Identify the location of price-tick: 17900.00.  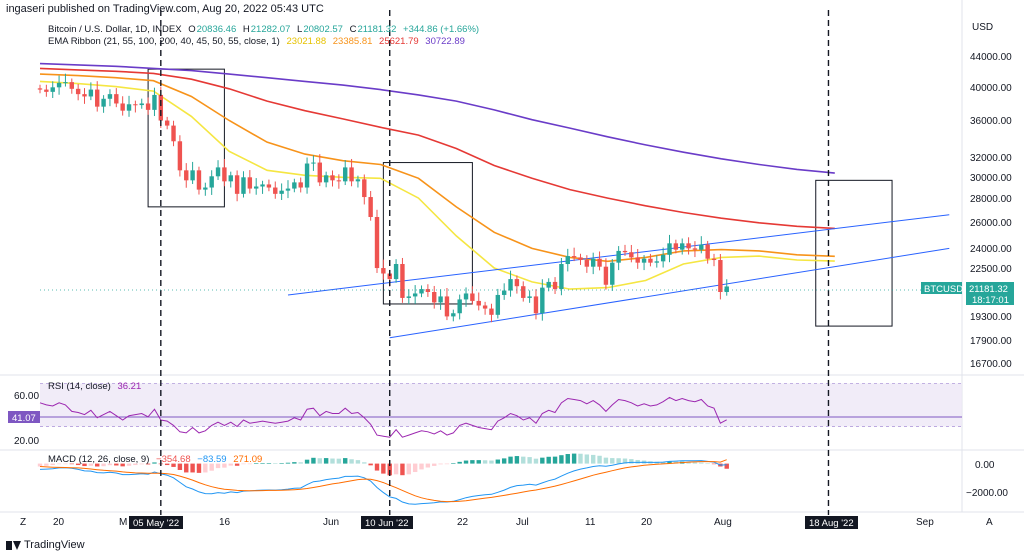
(991, 341).